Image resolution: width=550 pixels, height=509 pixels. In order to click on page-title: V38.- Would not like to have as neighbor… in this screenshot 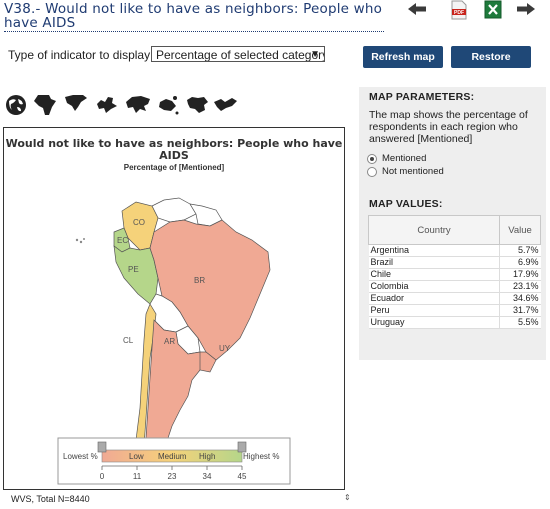, I will do `click(193, 16)`.